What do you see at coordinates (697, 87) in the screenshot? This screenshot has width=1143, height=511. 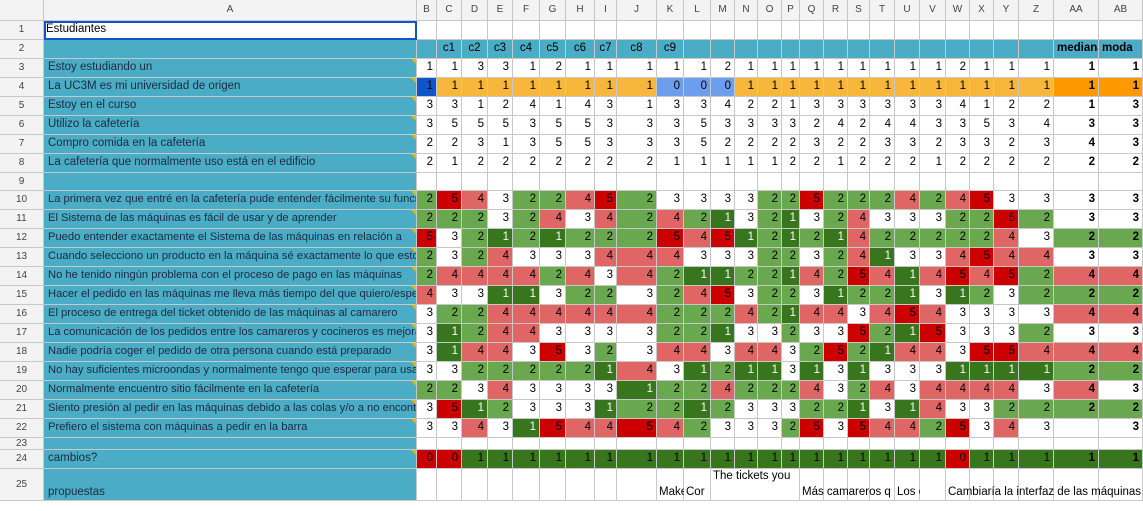 I see `value-cell: 0` at bounding box center [697, 87].